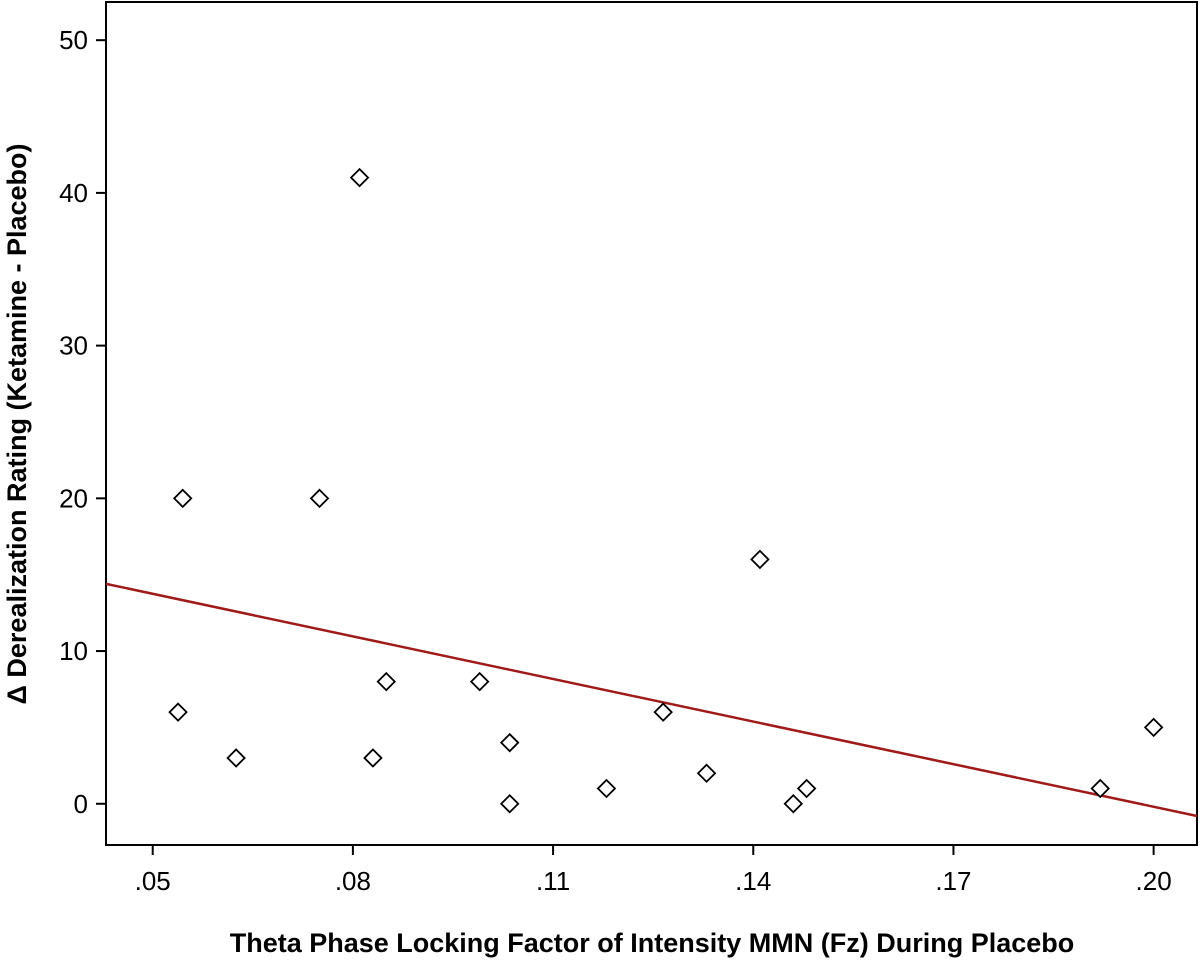 Image resolution: width=1200 pixels, height=961 pixels. Describe the element at coordinates (953, 881) in the screenshot. I see `x-tick-label: .17` at that location.